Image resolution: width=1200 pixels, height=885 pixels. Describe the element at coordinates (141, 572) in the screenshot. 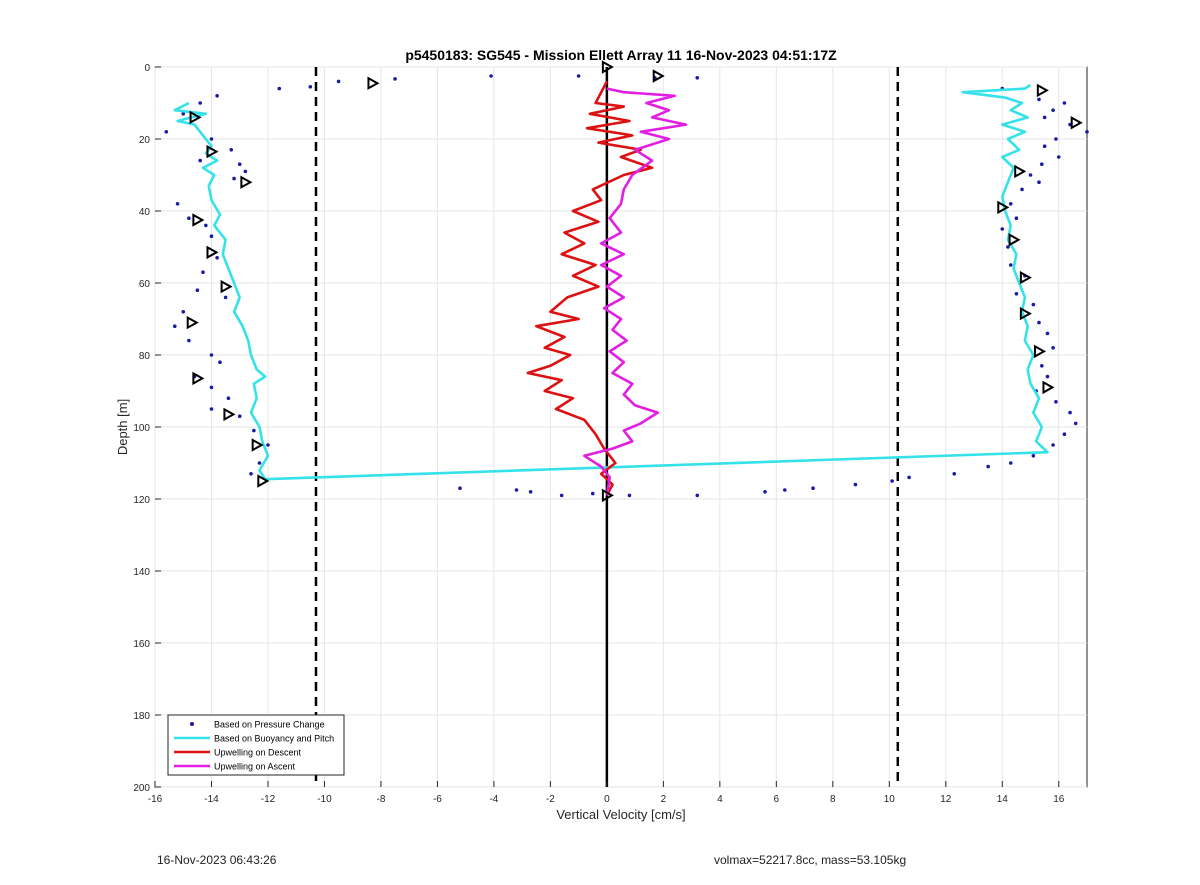

I see `y-tick-label: 140` at that location.